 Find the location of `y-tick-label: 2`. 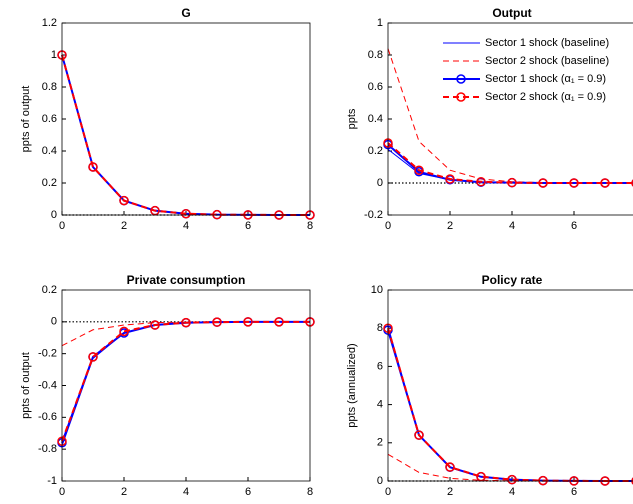

y-tick-label: 2 is located at coordinates (380, 443).